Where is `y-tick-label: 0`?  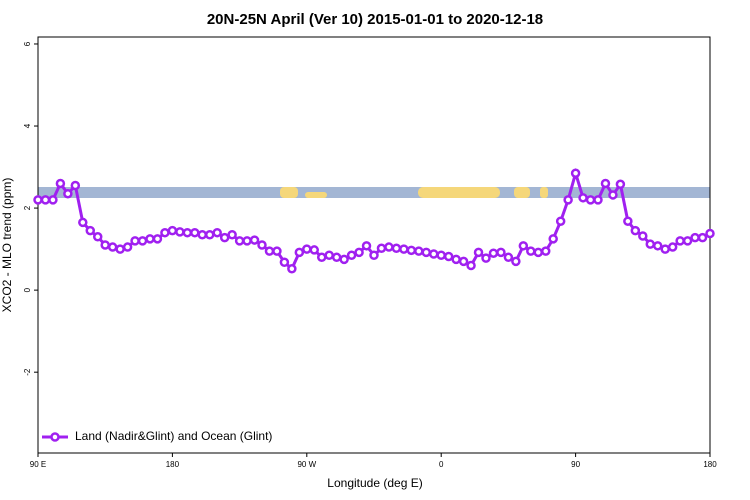
y-tick-label: 0 is located at coordinates (27, 289).